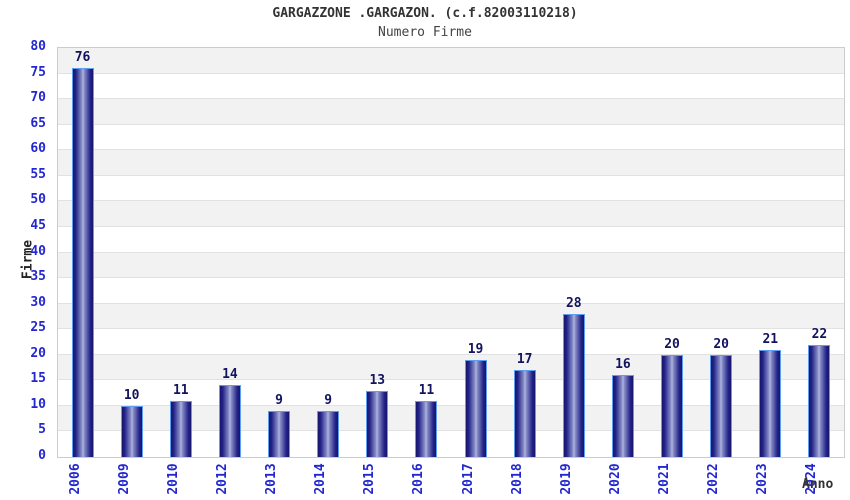 Image resolution: width=850 pixels, height=500 pixels. Describe the element at coordinates (622, 416) in the screenshot. I see `bar-2020` at that location.